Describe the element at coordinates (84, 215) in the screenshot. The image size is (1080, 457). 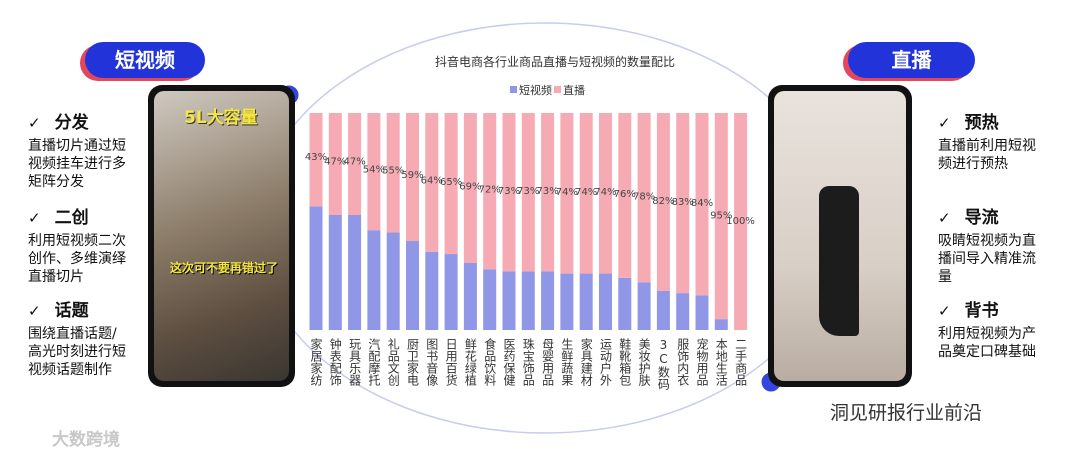
I see `point-title: 二创` at that location.